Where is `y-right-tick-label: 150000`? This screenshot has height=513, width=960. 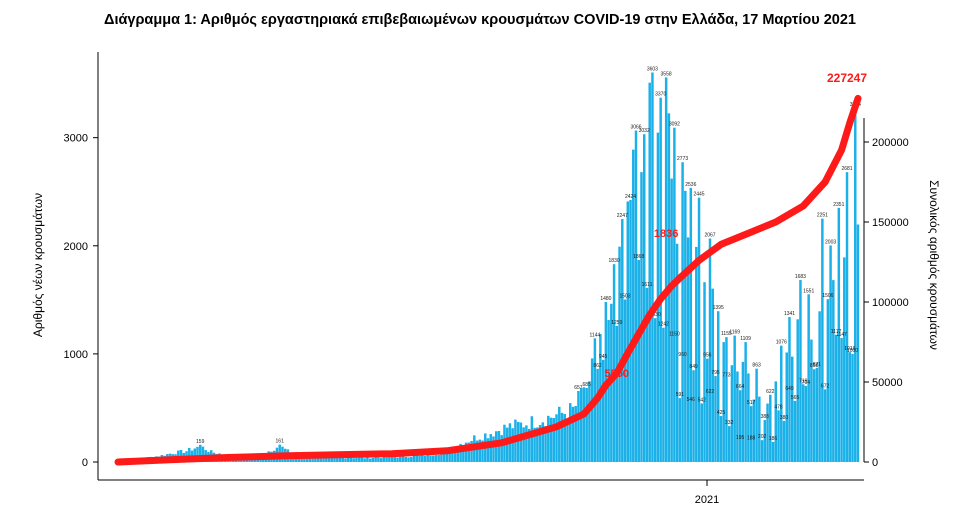 y-right-tick-label: 150000 is located at coordinates (890, 223).